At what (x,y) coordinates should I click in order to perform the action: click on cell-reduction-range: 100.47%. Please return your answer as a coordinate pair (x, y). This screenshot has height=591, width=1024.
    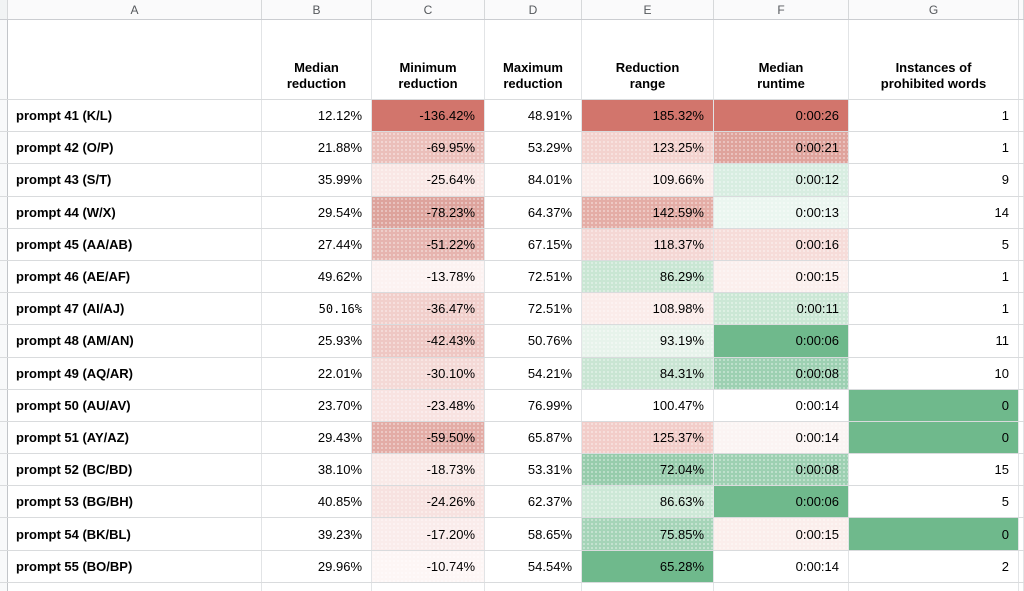
    Looking at the image, I should click on (648, 405).